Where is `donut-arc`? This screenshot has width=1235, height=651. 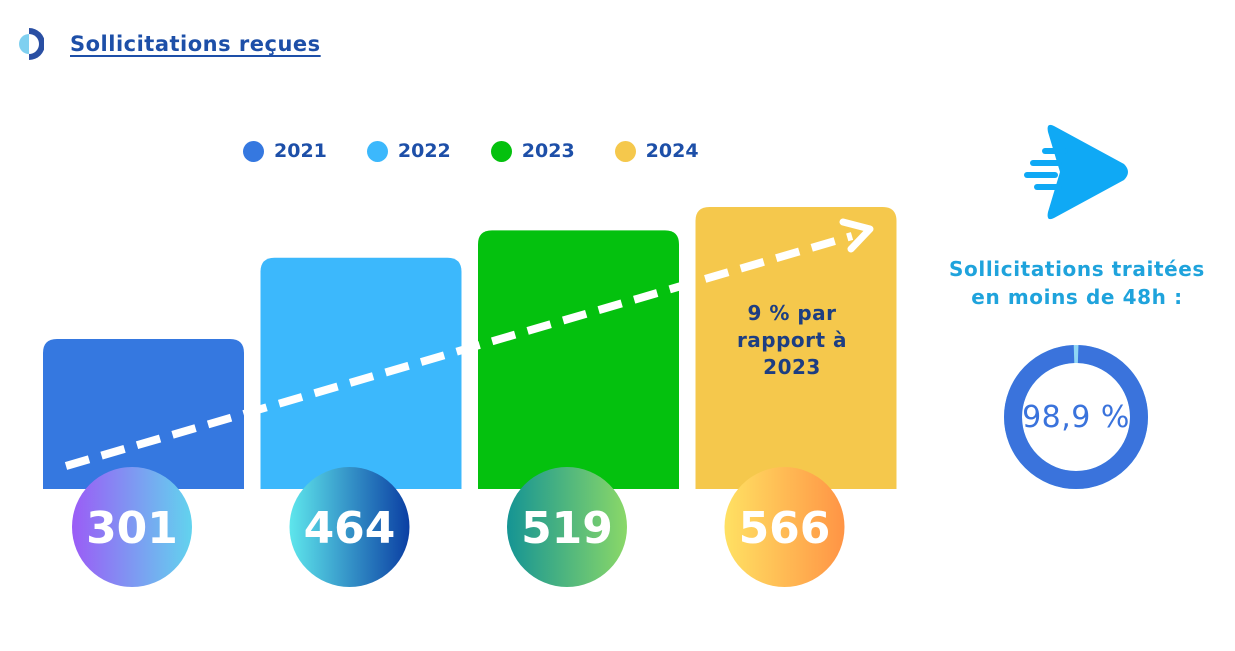
donut-arc is located at coordinates (1076, 417).